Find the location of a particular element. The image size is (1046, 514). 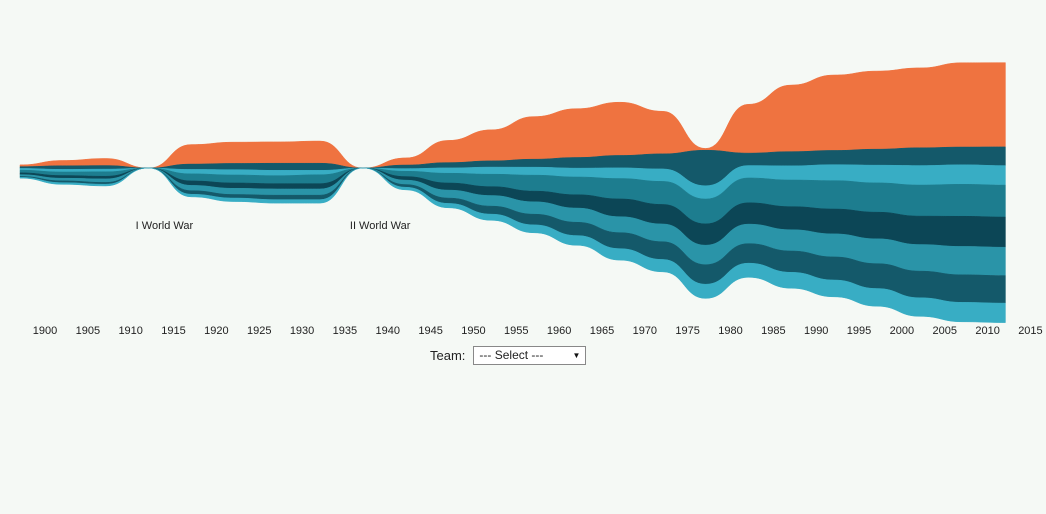

x-tick-label: 1970 is located at coordinates (645, 331).